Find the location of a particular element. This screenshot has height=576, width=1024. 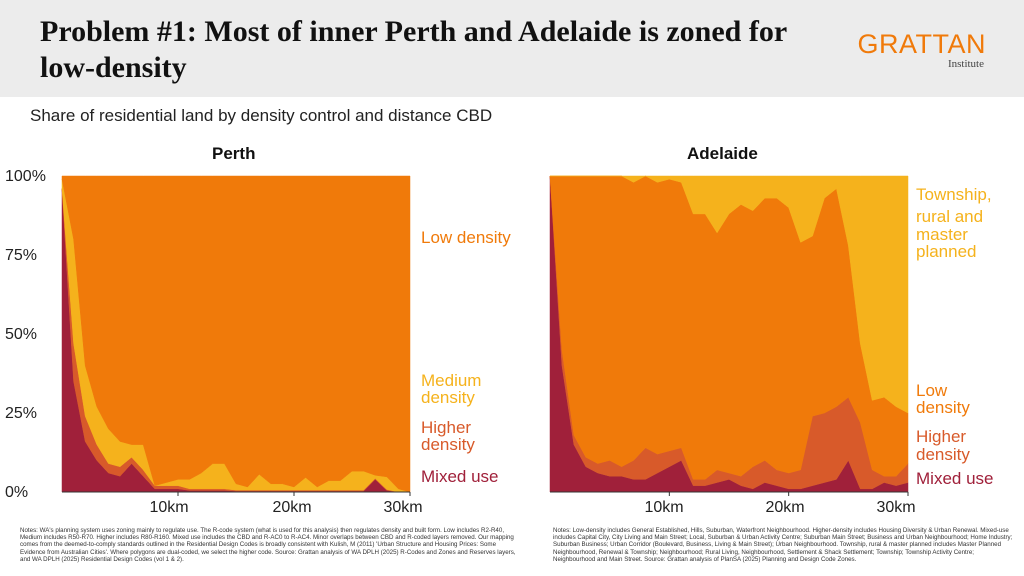

adelaide-panel-title: Adelaide is located at coordinates (722, 153).